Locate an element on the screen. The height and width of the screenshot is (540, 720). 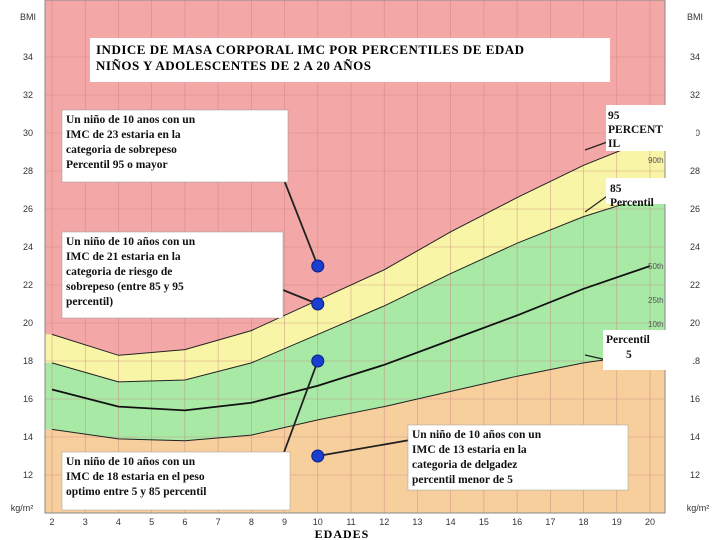
annotation-text: categoria de delgadez is located at coordinates (464, 465).